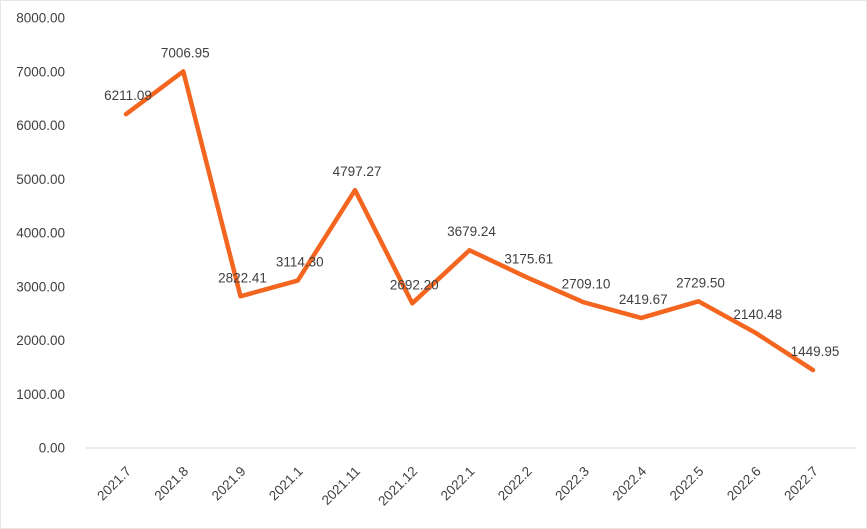 The width and height of the screenshot is (867, 529). What do you see at coordinates (744, 484) in the screenshot?
I see `x-axis-tick-label: 2022.6` at bounding box center [744, 484].